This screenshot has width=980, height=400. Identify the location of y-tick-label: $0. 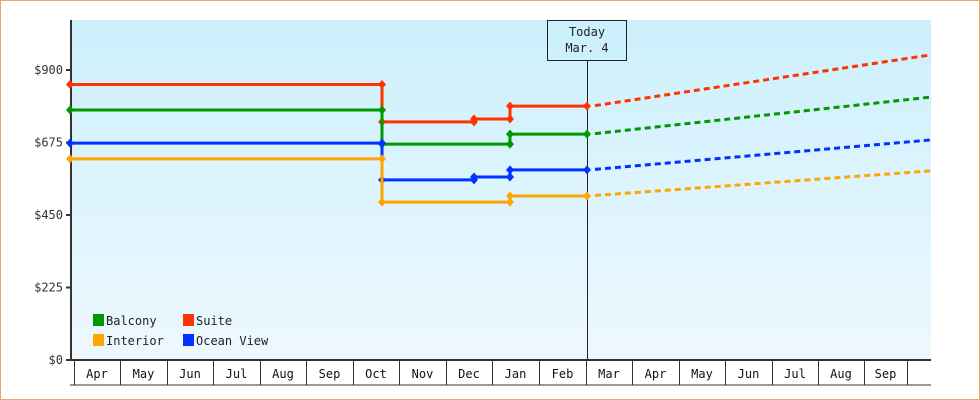
(56, 360).